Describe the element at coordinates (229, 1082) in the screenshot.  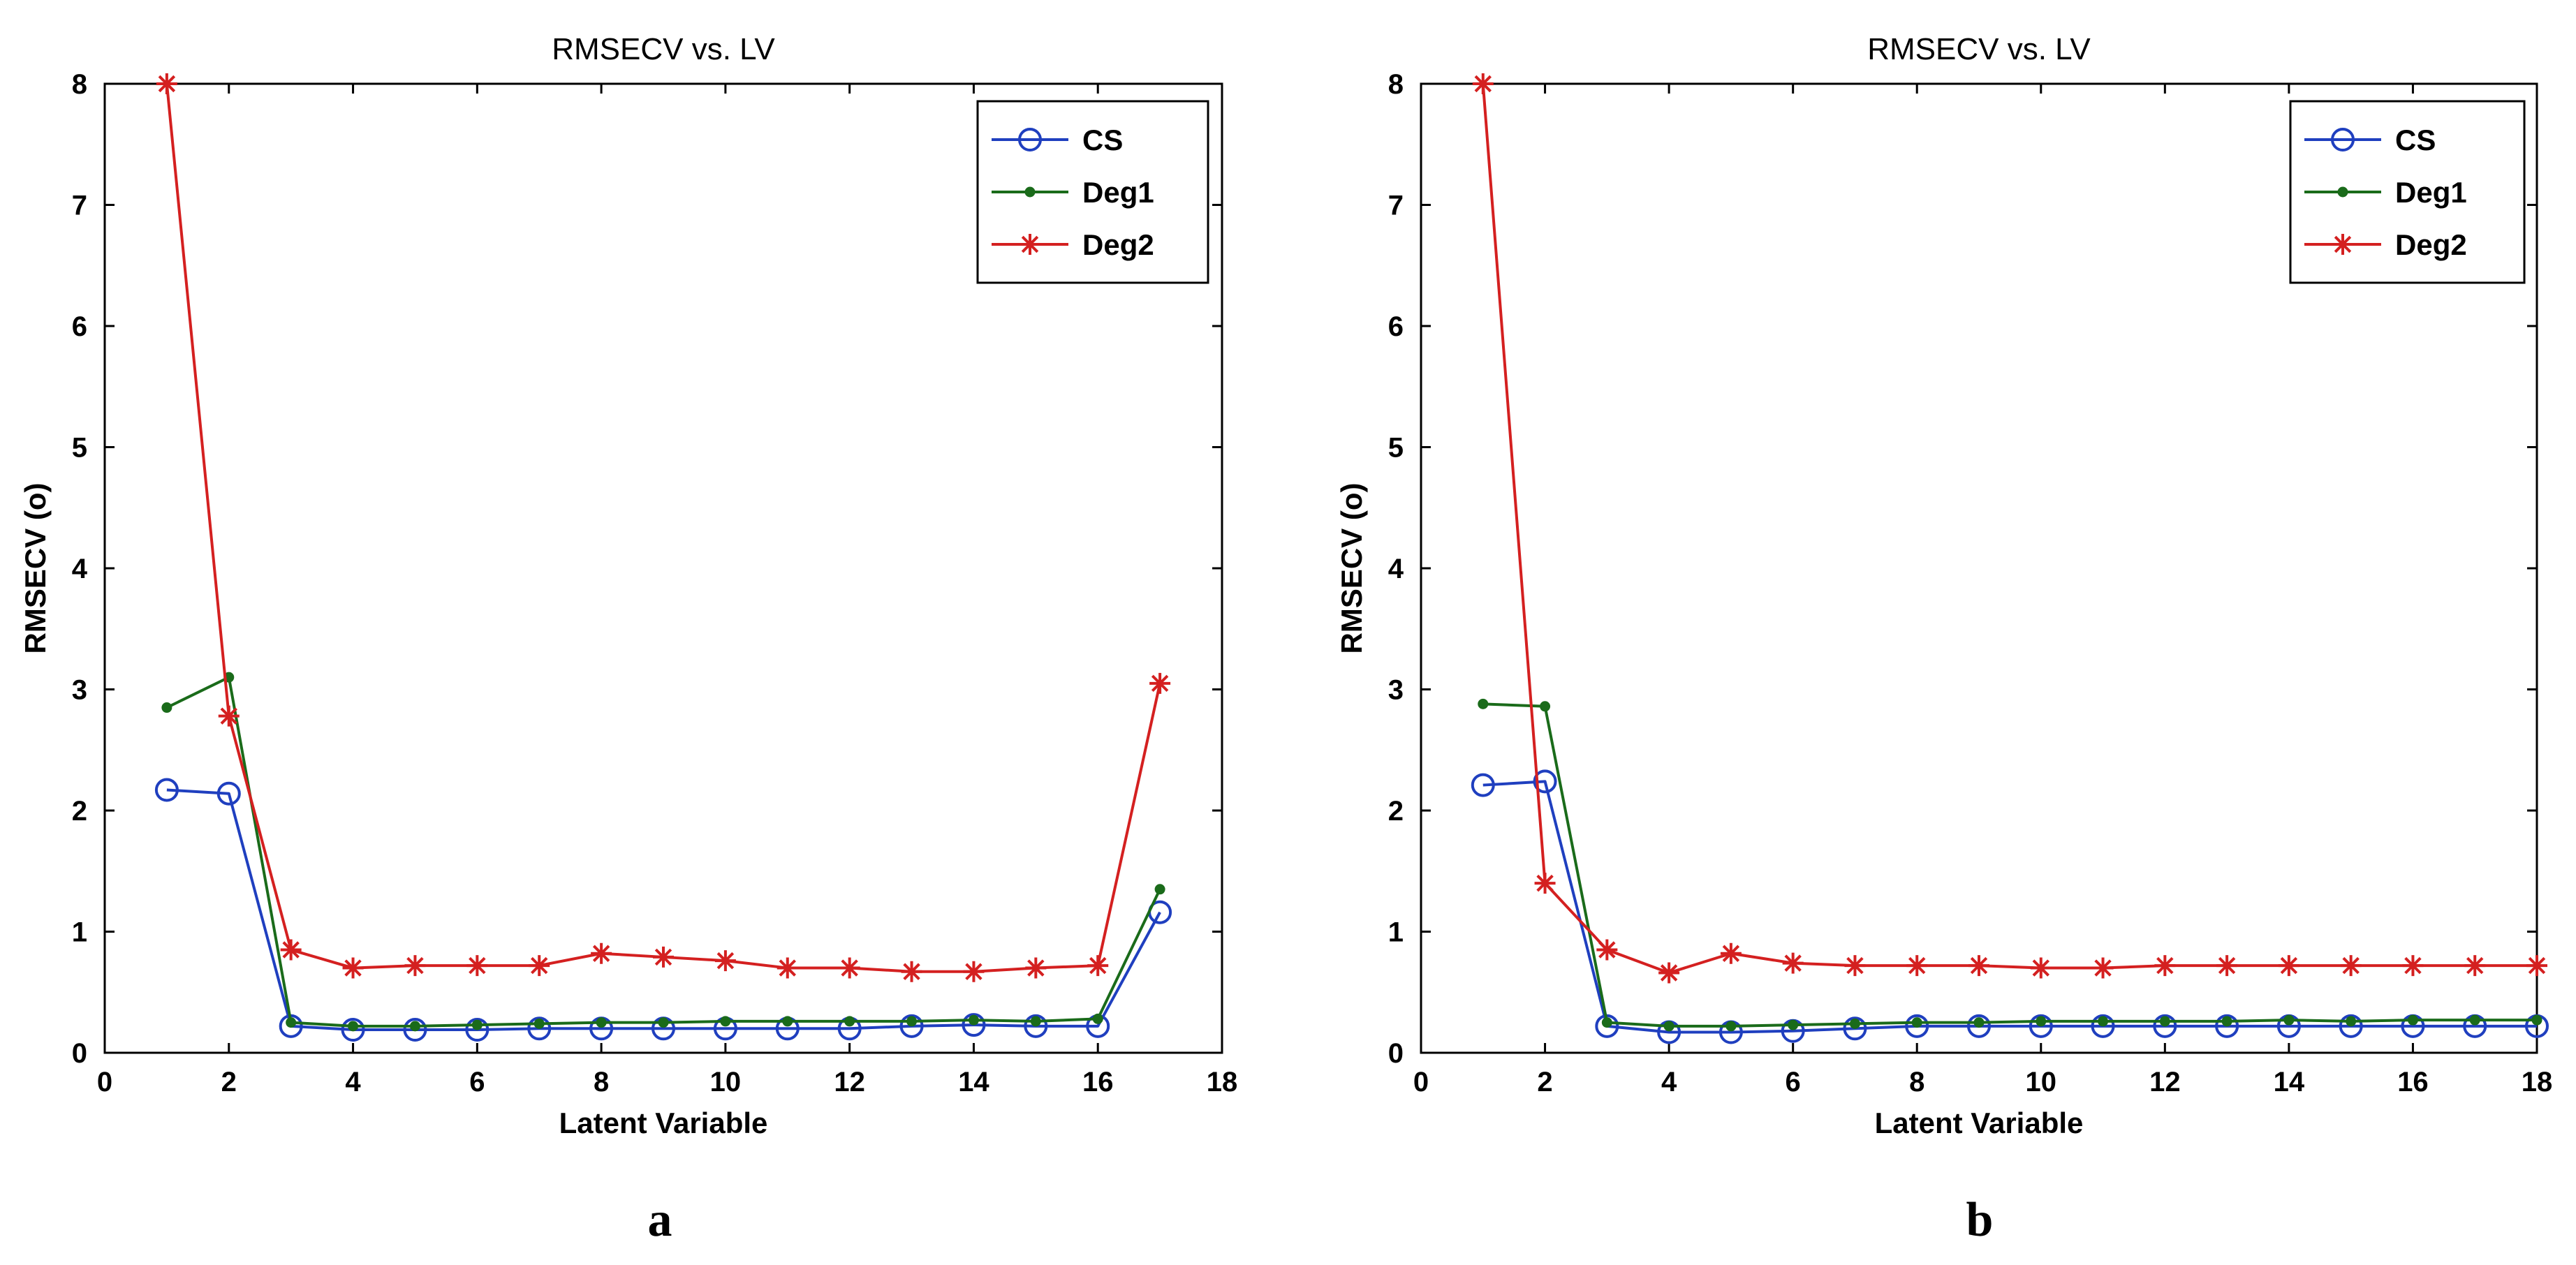
I see `x-tick-label: 2` at that location.